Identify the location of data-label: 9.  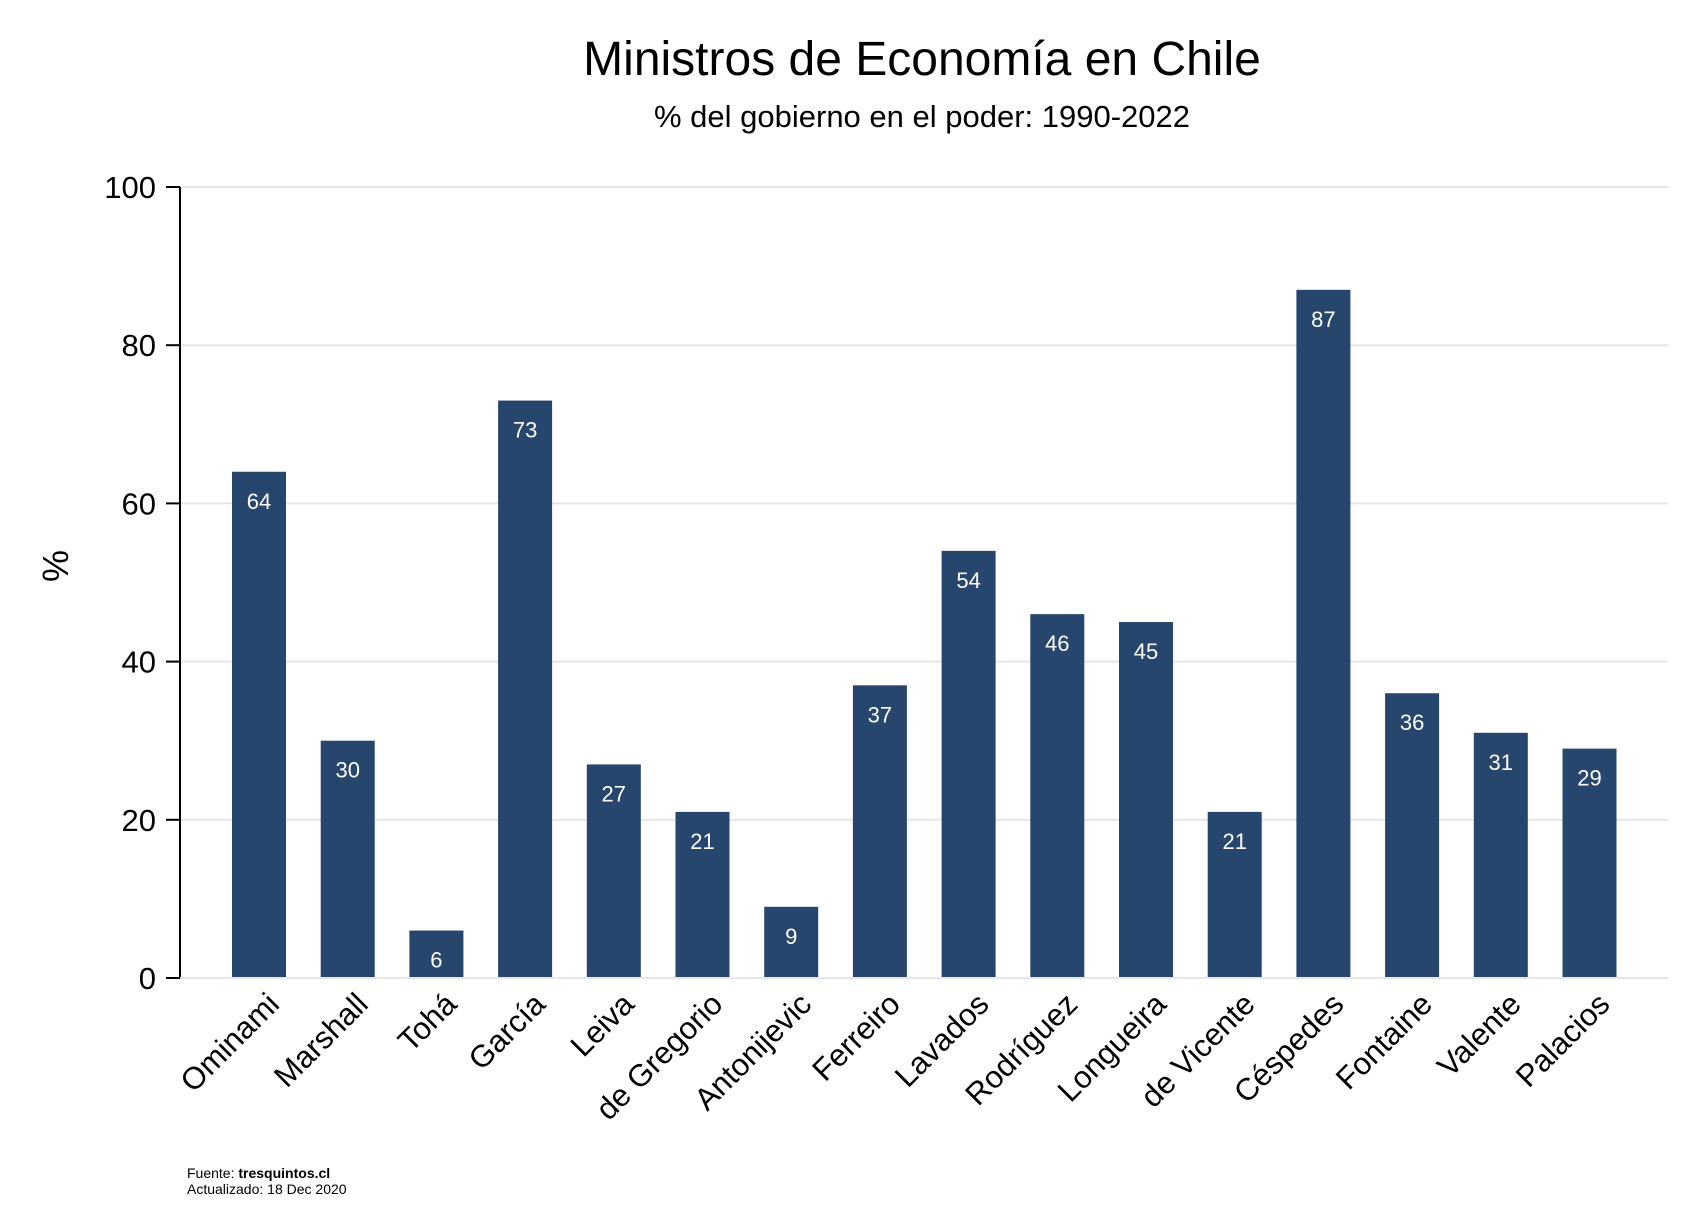
(791, 936).